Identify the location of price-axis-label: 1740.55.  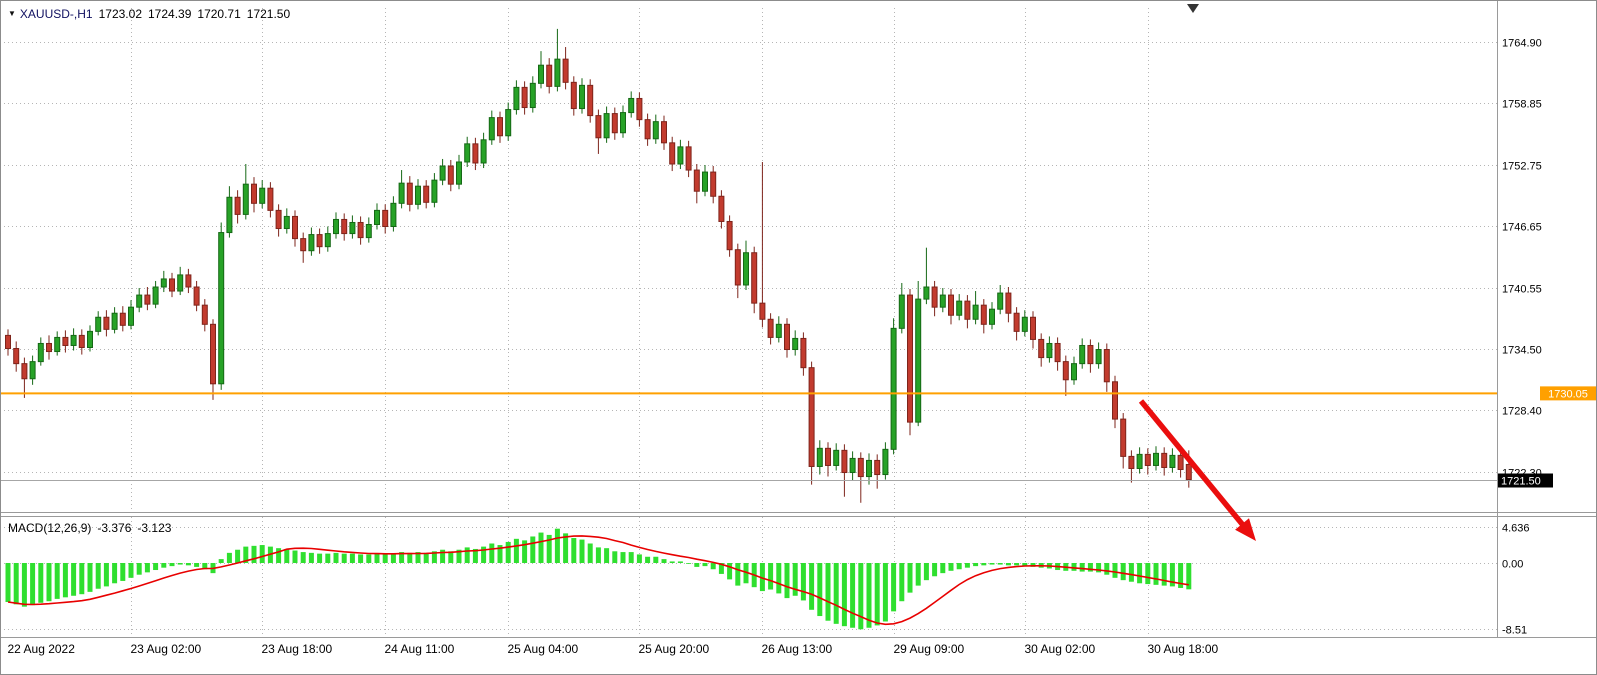
(1522, 290).